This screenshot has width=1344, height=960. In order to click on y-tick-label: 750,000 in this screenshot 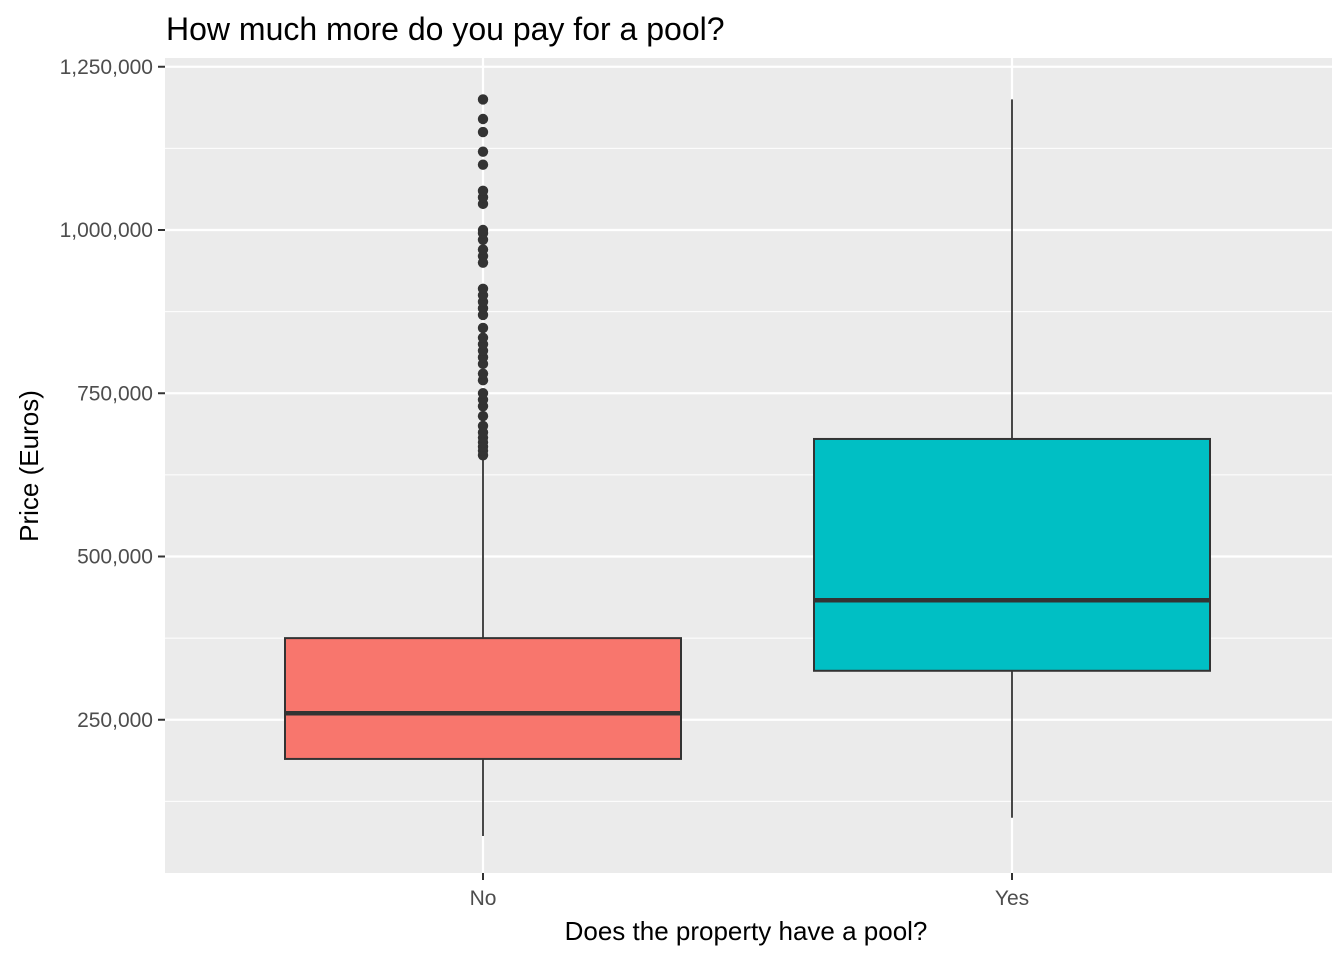, I will do `click(115, 393)`.